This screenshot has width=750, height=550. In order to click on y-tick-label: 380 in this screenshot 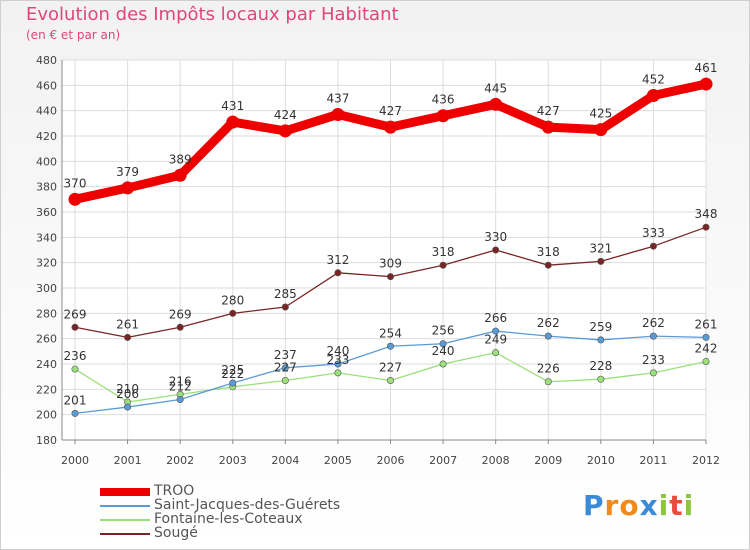, I will do `click(46, 187)`.